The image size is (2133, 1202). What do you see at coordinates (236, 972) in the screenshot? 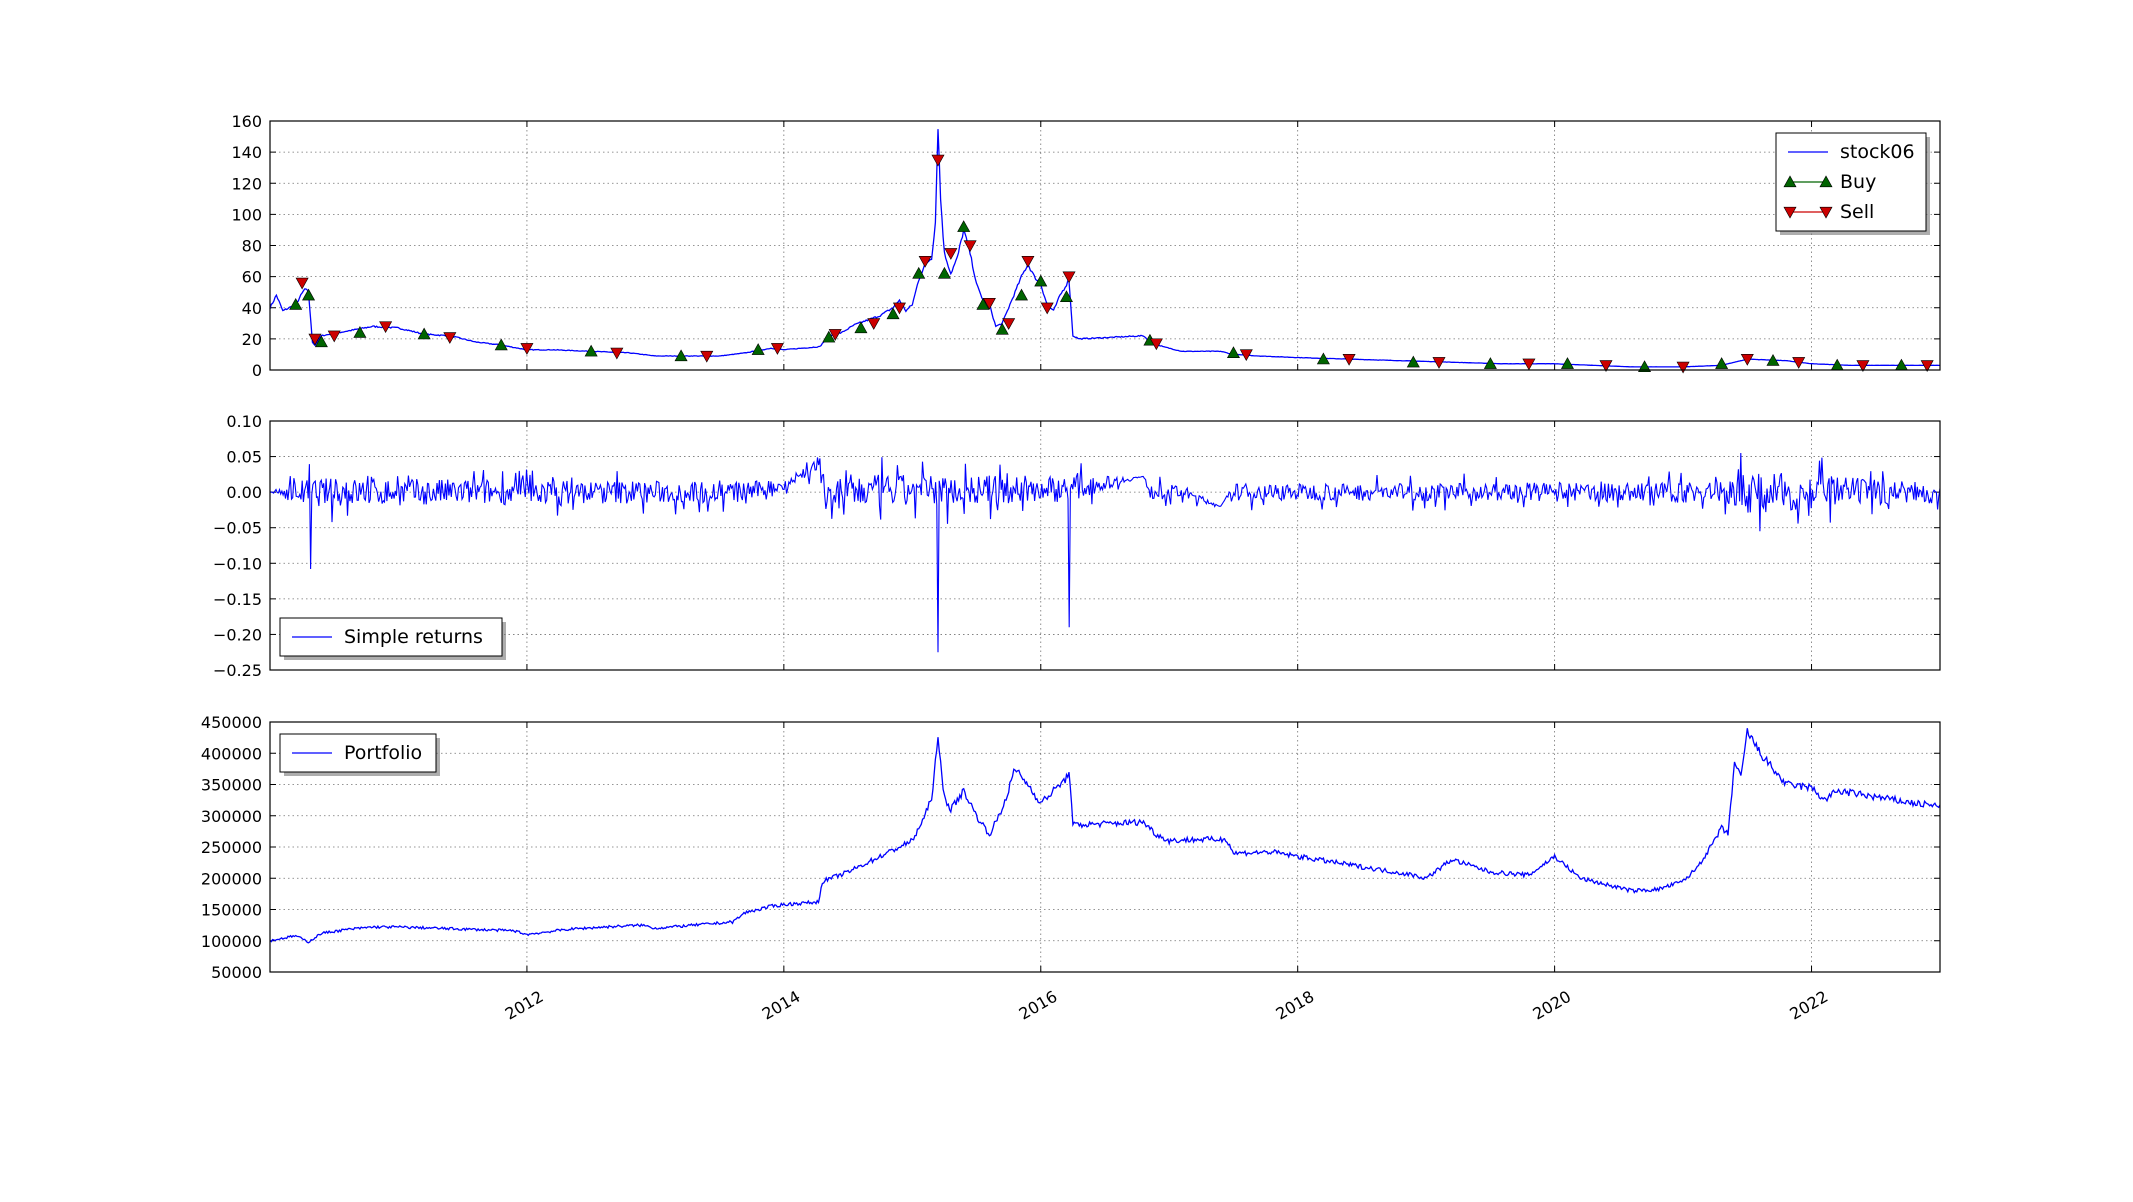
I see `y-tick-label: 50000` at bounding box center [236, 972].